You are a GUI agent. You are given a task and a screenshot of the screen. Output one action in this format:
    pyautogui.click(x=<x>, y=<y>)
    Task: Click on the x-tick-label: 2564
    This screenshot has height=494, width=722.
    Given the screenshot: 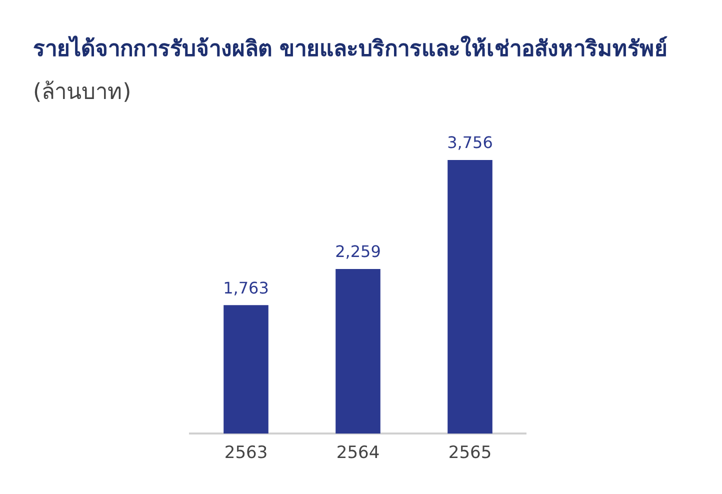 What is the action you would take?
    pyautogui.click(x=358, y=453)
    